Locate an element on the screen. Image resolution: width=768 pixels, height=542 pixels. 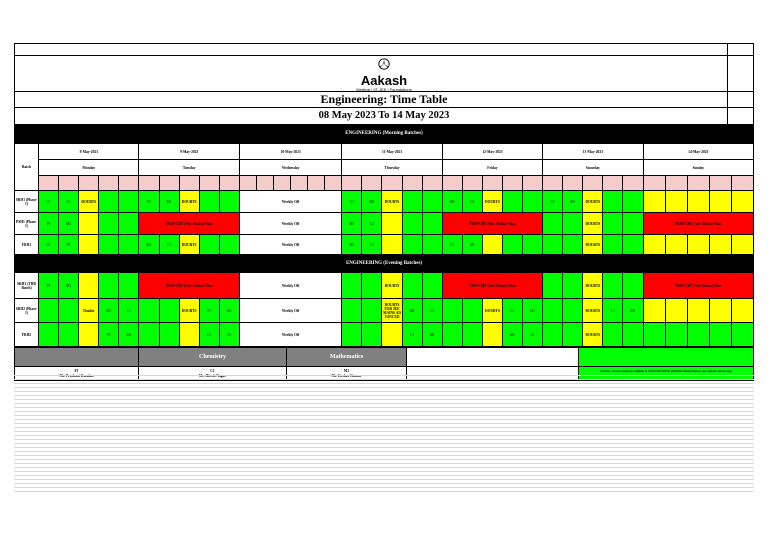
batch-label: SRH2 (Phase-1) is located at coordinates (26, 310).